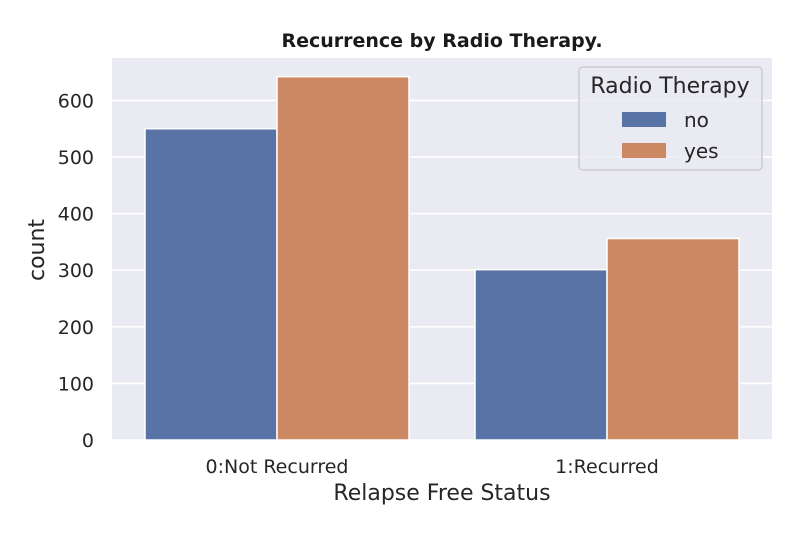  I want to click on x-tick-labels: 0:Not Recurred 1:Recurred, so click(432, 467).